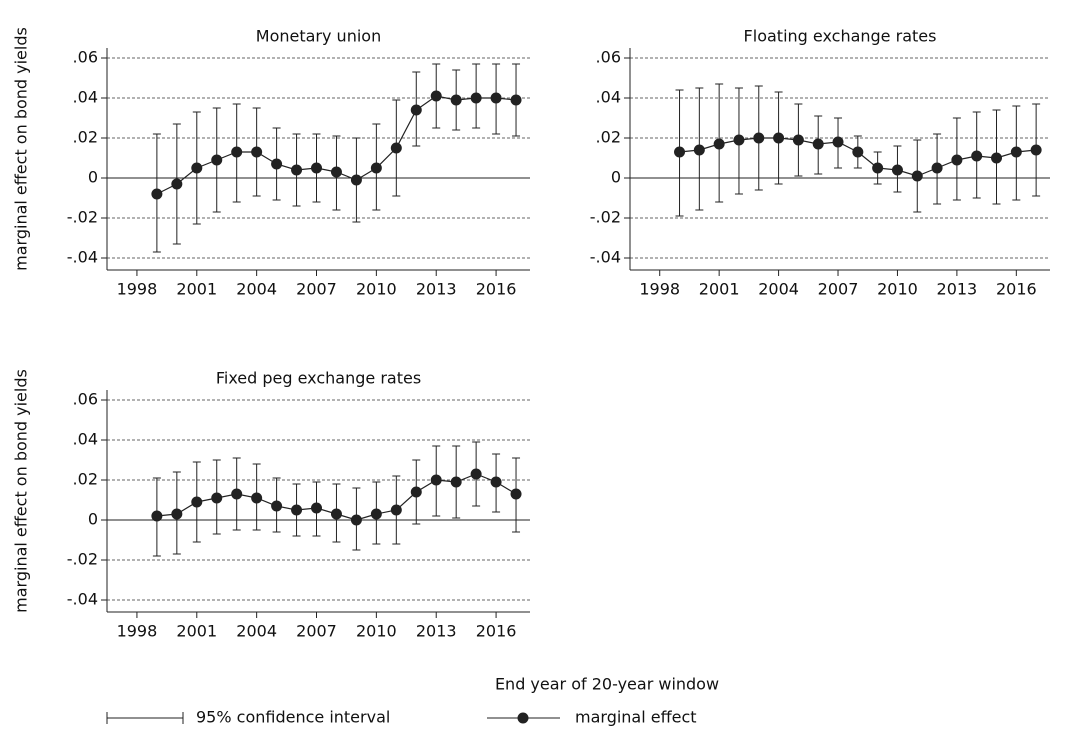 The height and width of the screenshot is (733, 1073). What do you see at coordinates (840, 36) in the screenshot?
I see `panel-title: Floating exchange rates` at bounding box center [840, 36].